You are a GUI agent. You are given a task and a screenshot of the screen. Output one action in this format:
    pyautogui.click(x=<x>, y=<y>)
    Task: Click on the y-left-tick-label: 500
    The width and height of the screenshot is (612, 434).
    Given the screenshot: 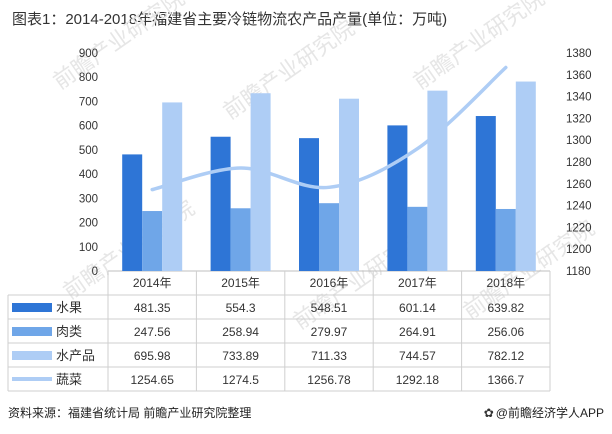 What is the action you would take?
    pyautogui.click(x=88, y=151)
    